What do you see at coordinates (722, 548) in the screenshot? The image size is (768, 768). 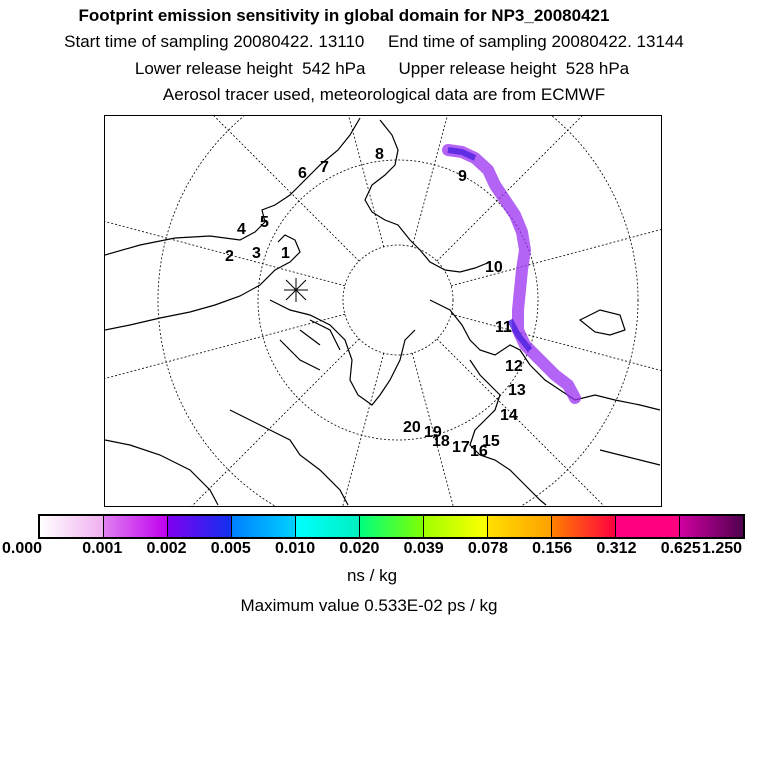 I see `colorbar-tick-label: 1.250` at bounding box center [722, 548].